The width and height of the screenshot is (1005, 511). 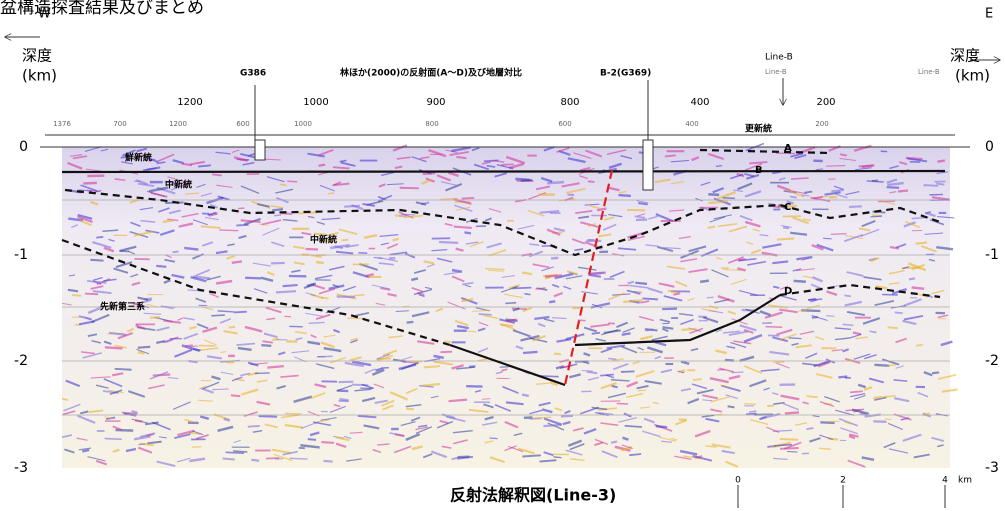 I want to click on caption: 反射法解釈図(Line-3), so click(x=533, y=495).